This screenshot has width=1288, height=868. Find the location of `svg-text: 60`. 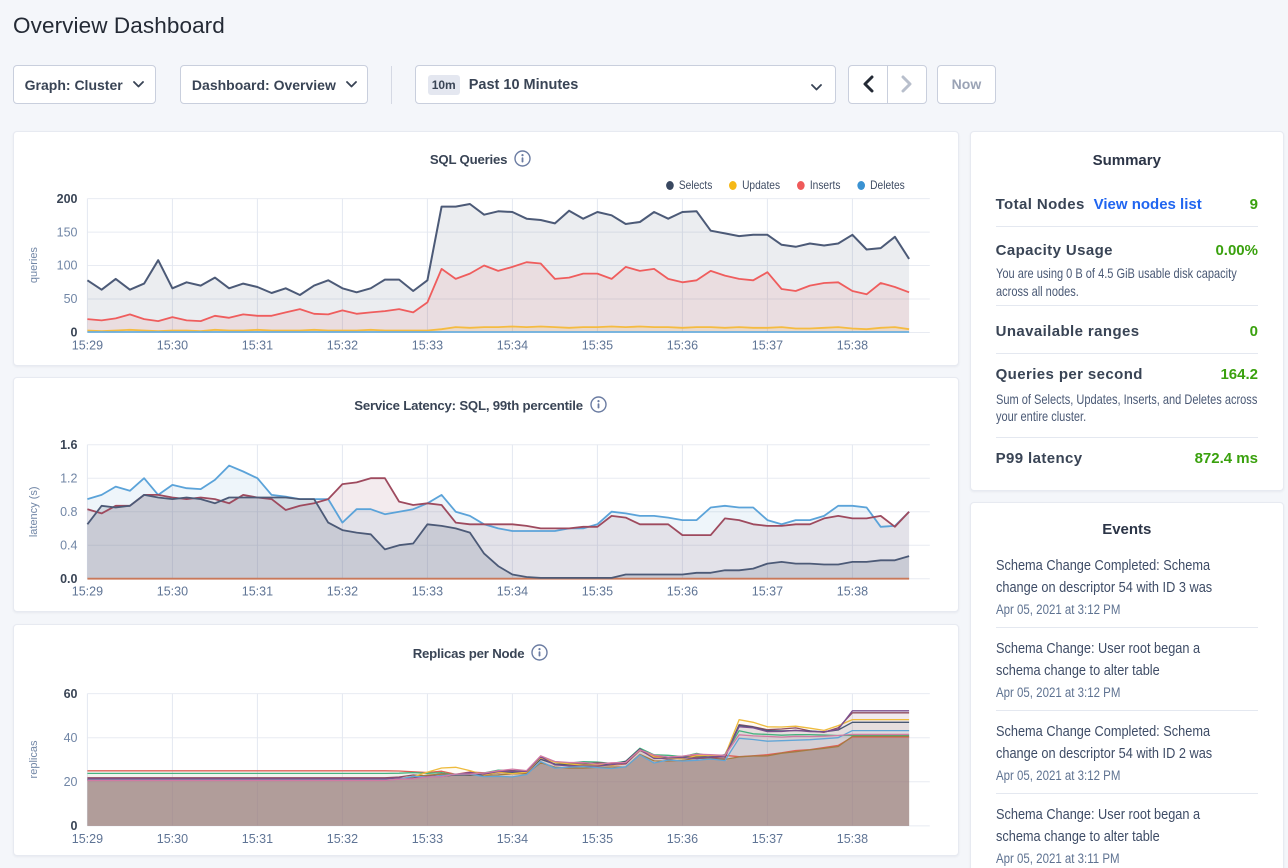

svg-text: 60 is located at coordinates (70, 693).